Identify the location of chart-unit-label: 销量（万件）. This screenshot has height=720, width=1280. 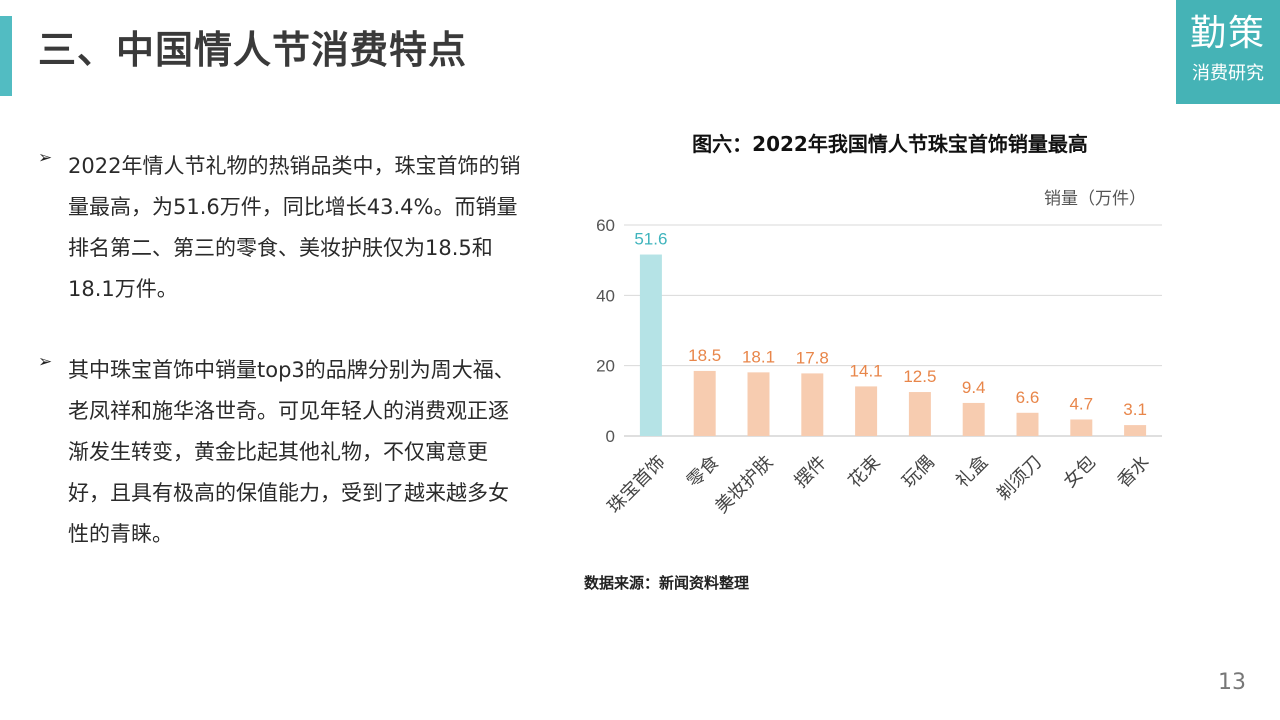
(1095, 199).